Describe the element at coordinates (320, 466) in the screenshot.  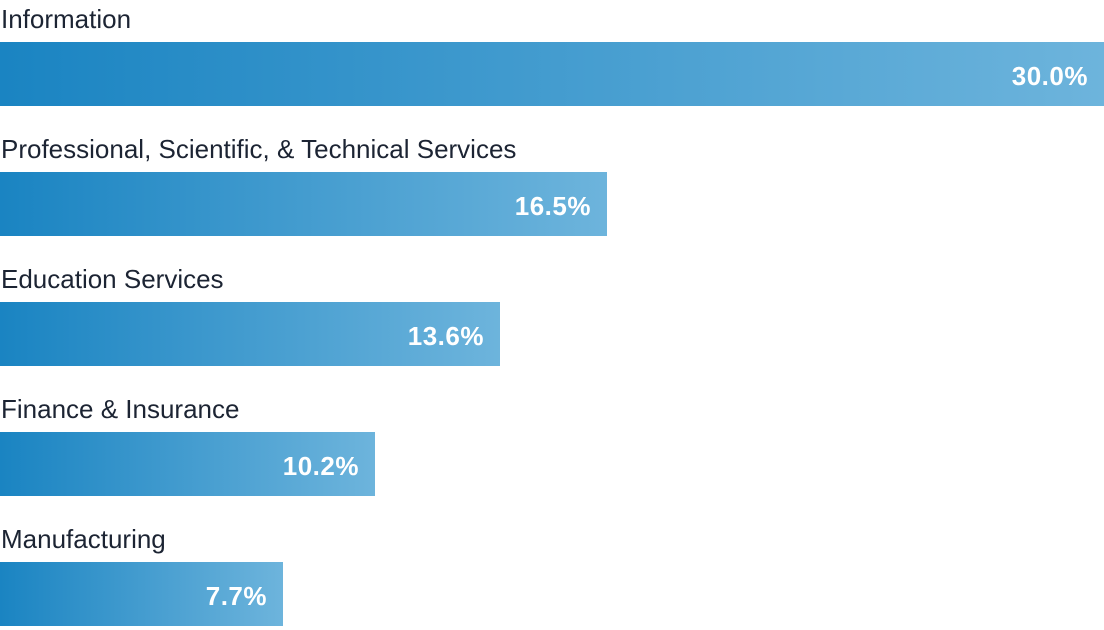
I see `bar-value-label: 10.2%` at that location.